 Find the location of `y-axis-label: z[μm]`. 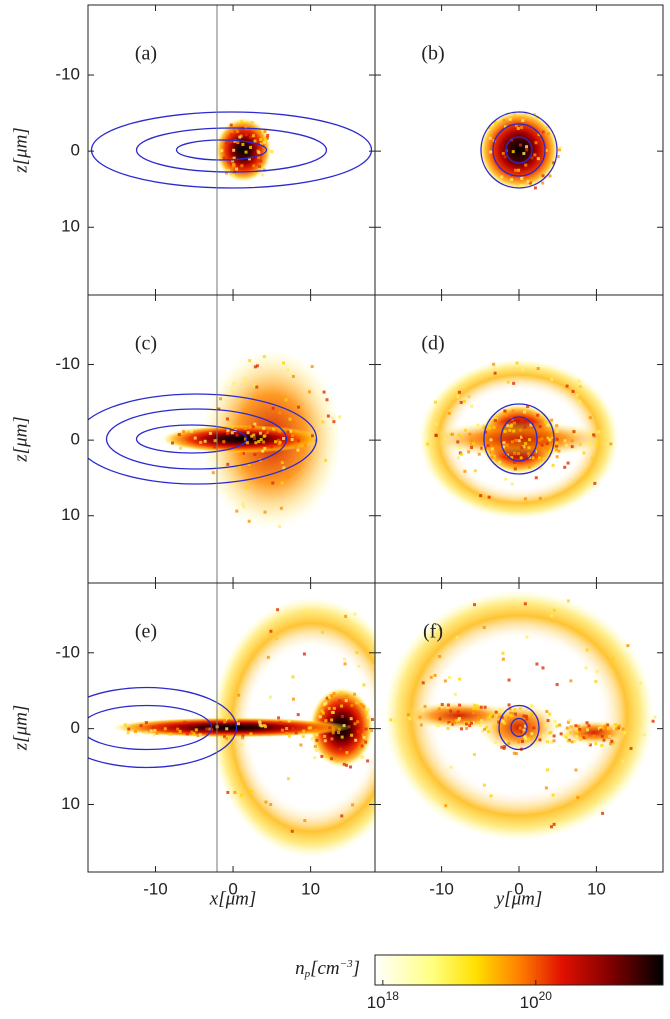

y-axis-label: z[μm] is located at coordinates (20, 728).